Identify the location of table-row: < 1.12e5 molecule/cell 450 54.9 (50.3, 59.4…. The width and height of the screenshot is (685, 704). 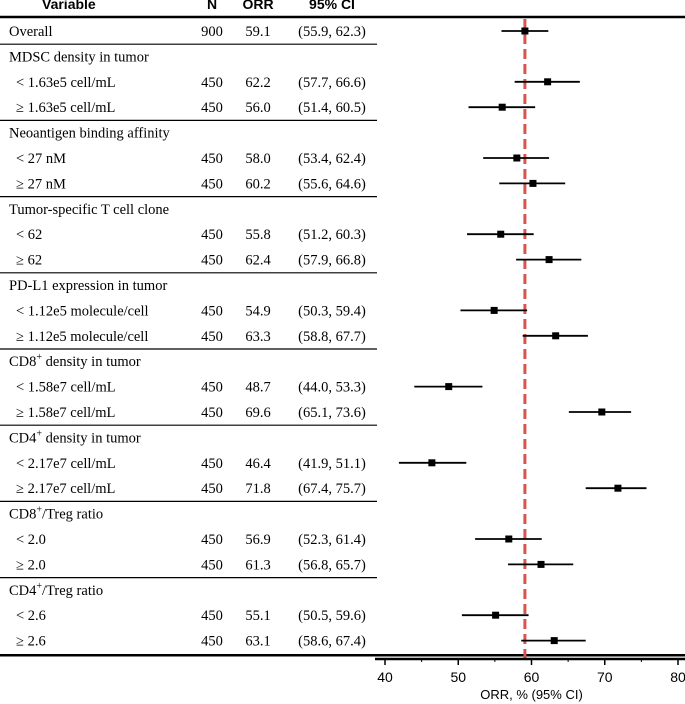
(191, 311).